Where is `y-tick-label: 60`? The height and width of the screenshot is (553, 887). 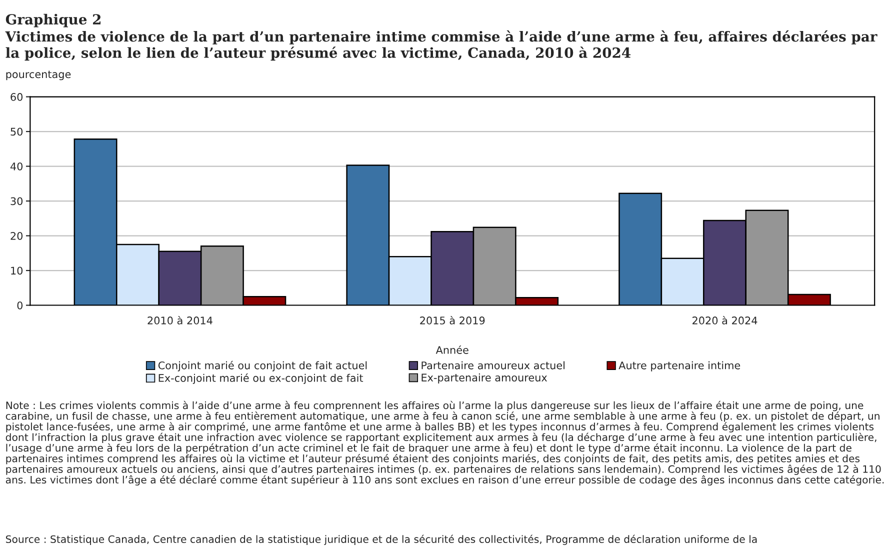 y-tick-label: 60 is located at coordinates (16, 97).